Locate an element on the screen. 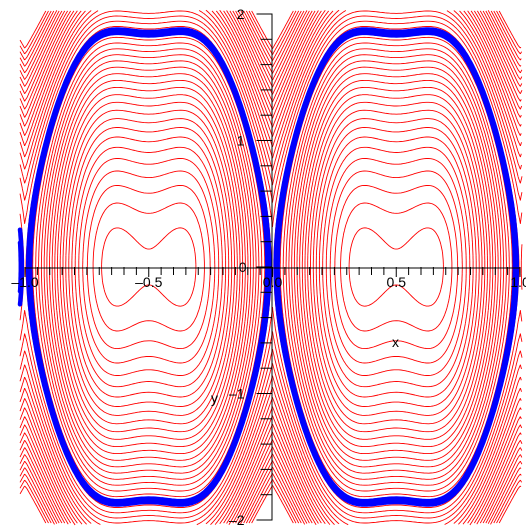 This screenshot has height=532, width=526. y-axis-ticks: 2 1 0 –1 –2 is located at coordinates (251, 267).